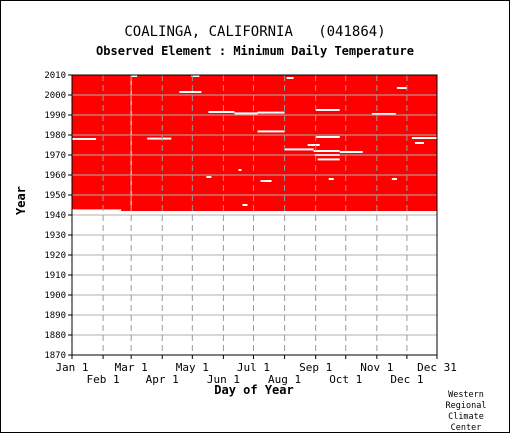 This screenshot has width=510, height=434. I want to click on y-tick-label-1990: 1990, so click(55, 116).